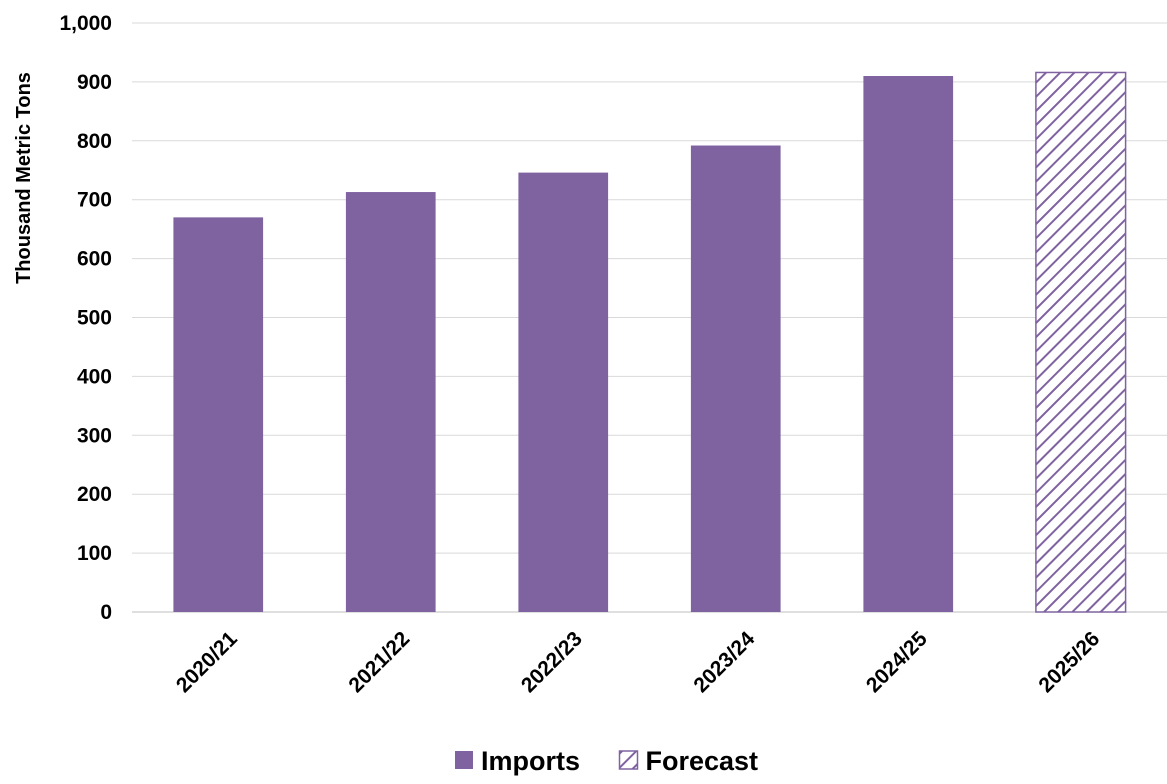  Describe the element at coordinates (106, 612) in the screenshot. I see `y-tick-label: 0` at that location.